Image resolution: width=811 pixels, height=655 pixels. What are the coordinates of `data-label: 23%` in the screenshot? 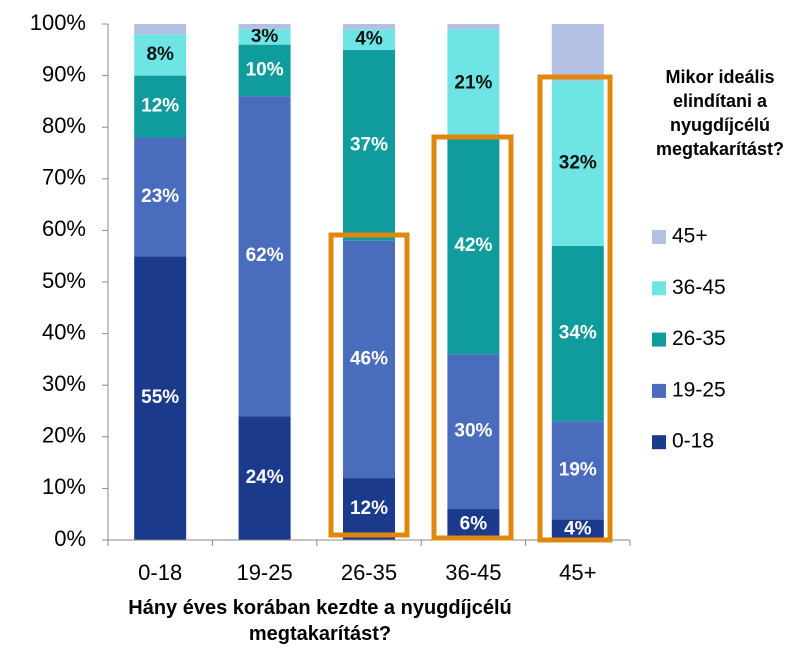 It's located at (160, 196).